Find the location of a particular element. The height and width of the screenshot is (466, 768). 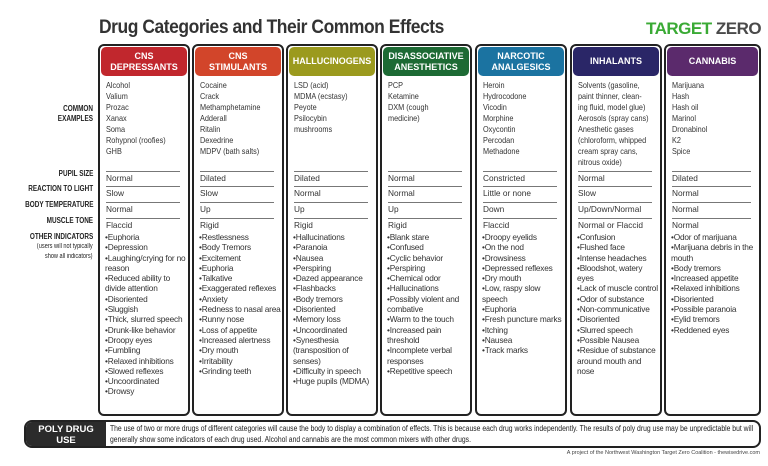

indicator-item: •On the nod is located at coordinates (503, 247).